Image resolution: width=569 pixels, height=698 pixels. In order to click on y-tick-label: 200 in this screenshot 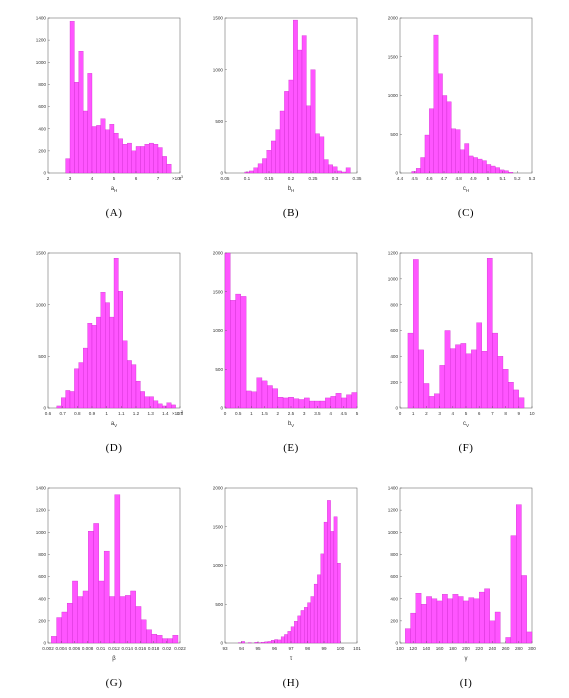, I will do `click(394, 382)`.